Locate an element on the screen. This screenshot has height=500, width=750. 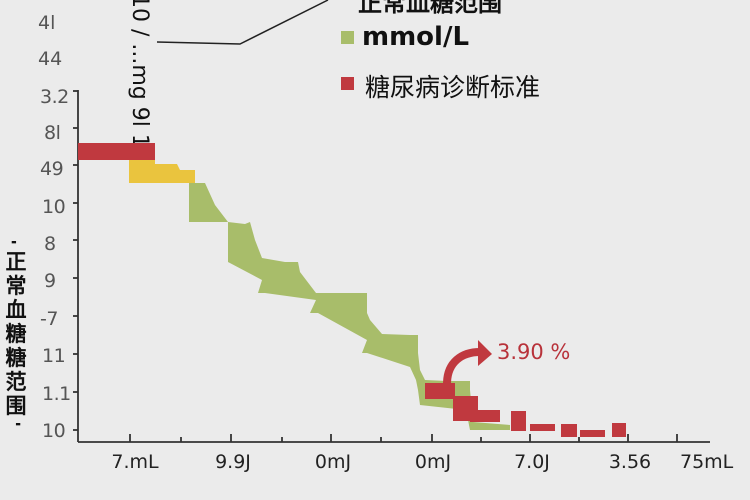
legend-label-cutoff: 正常血糖范围 is located at coordinates (430, 8).